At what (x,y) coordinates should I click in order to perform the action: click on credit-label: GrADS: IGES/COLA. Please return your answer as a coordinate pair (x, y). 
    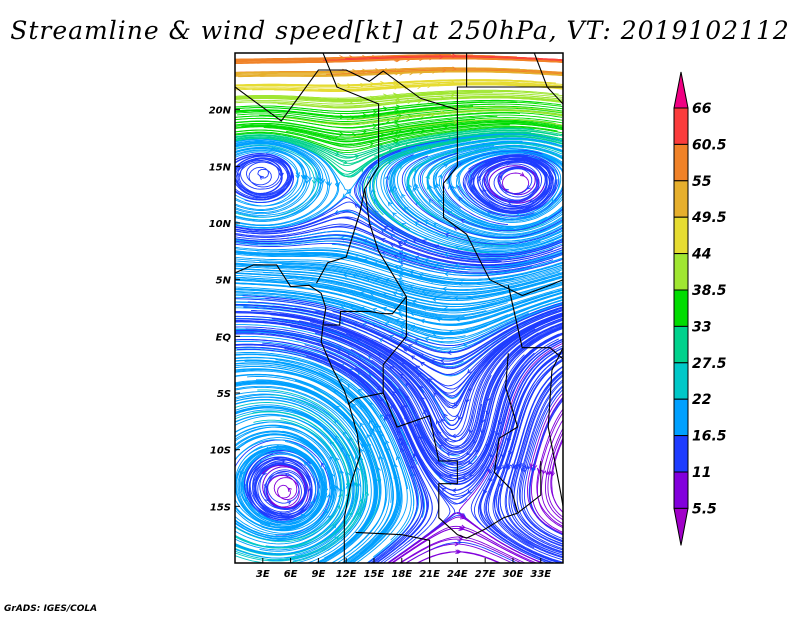
    Looking at the image, I should click on (51, 609).